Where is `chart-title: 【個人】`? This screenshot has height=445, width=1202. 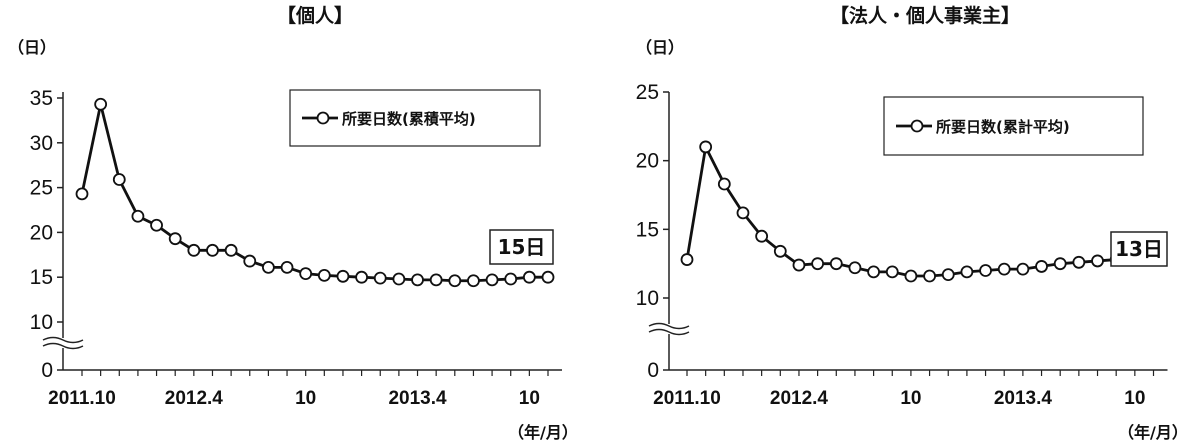 chart-title: 【個人】 is located at coordinates (315, 15).